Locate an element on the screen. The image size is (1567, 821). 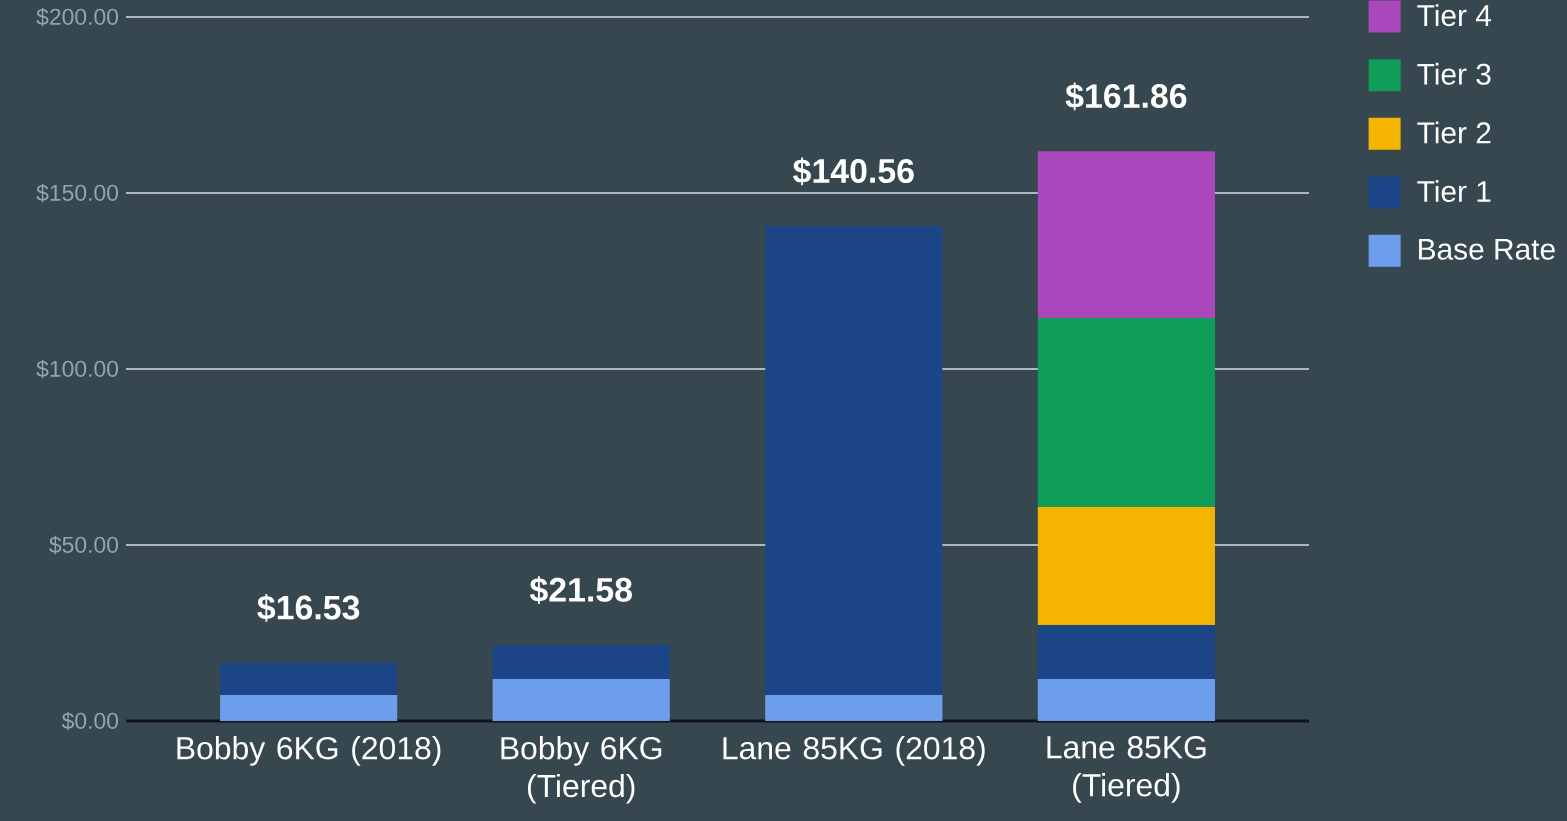
x-tick-label: Lane 85KG (Tiered) is located at coordinates (1126, 769).